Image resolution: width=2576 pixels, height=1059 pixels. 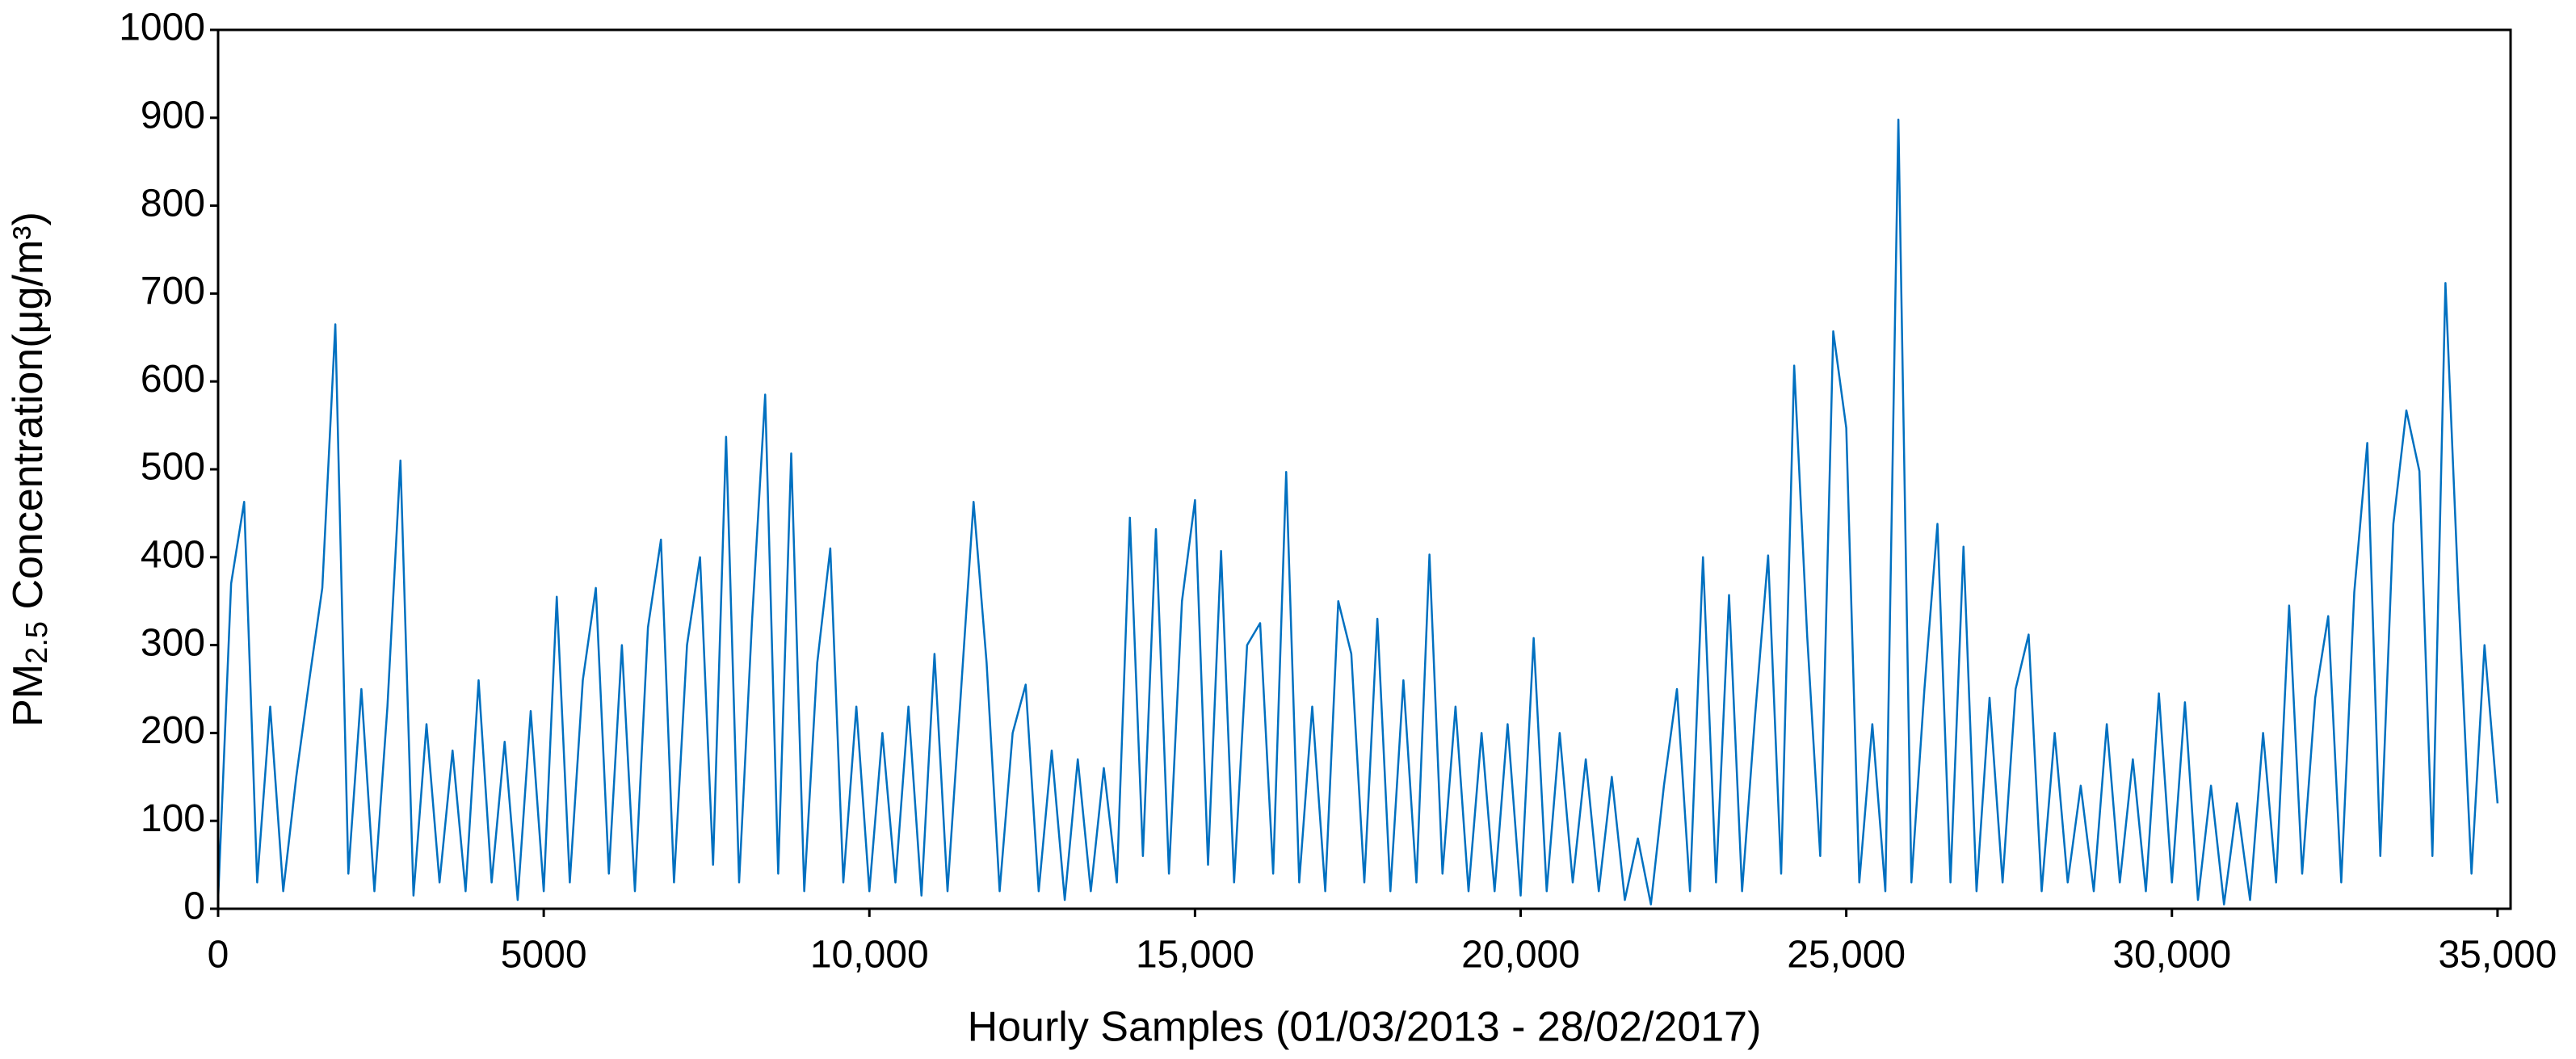 What do you see at coordinates (870, 955) in the screenshot?
I see `x-tick-label: 10,000` at bounding box center [870, 955].